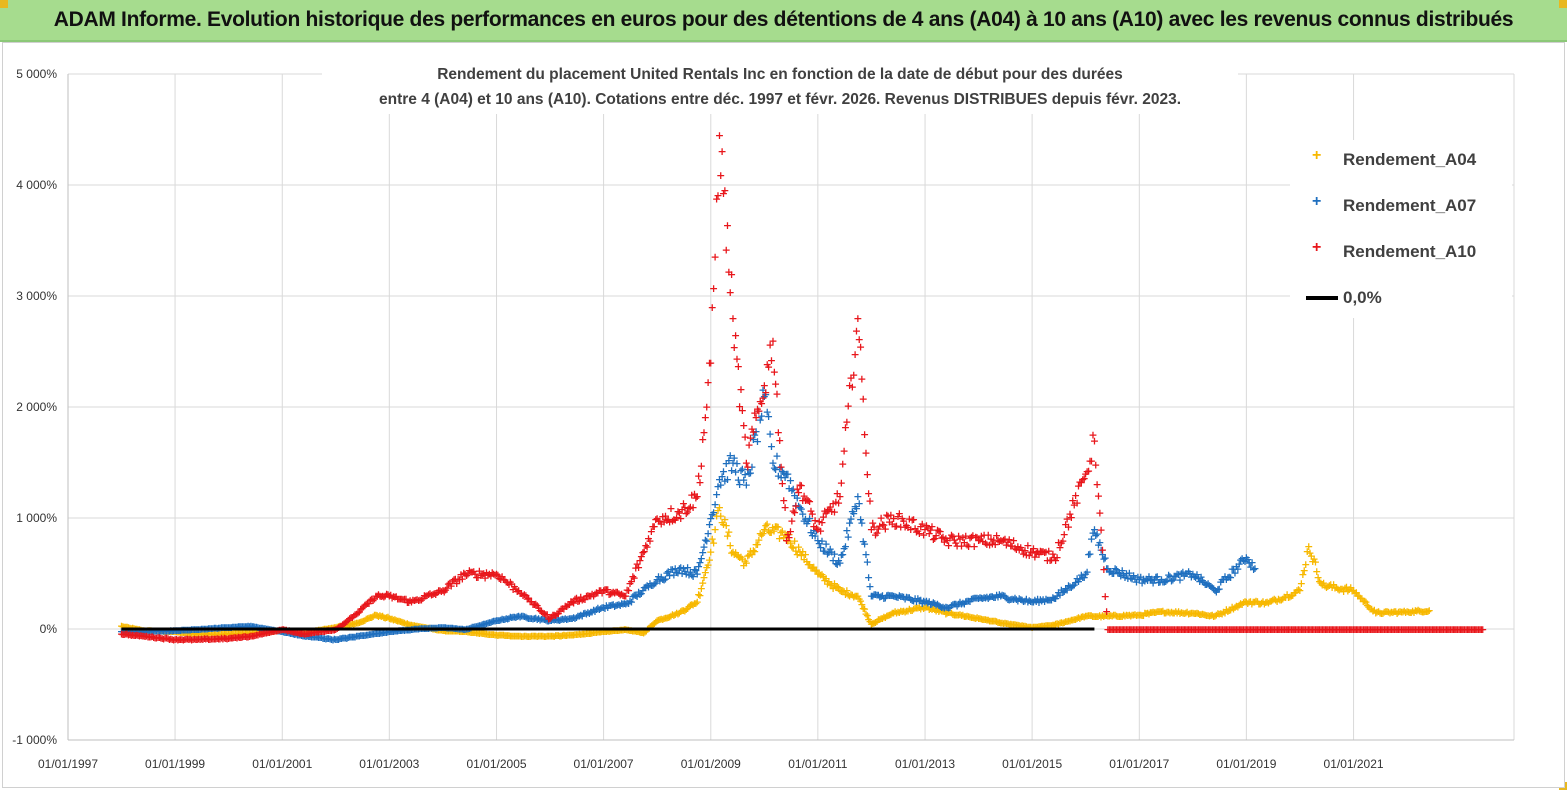  What do you see at coordinates (49, 629) in the screenshot?
I see `y-tick-label: 0%` at bounding box center [49, 629].